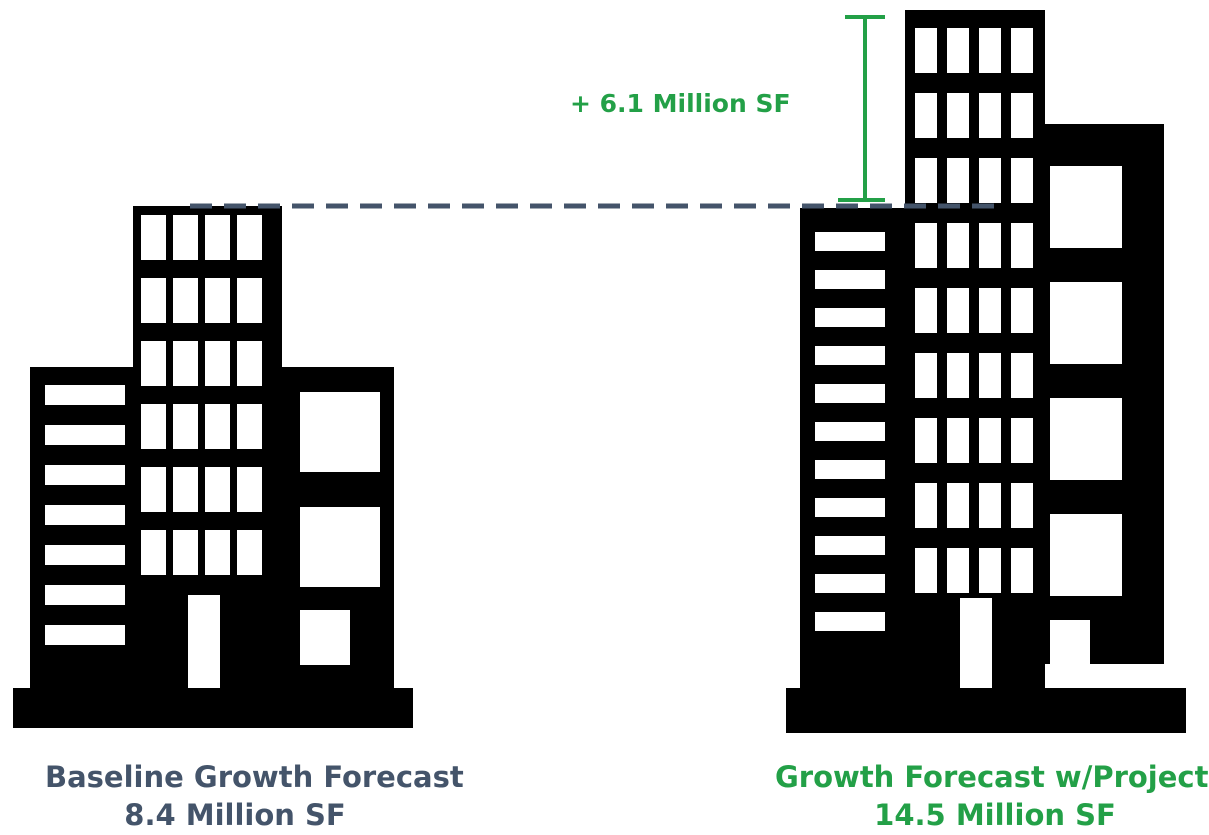  What do you see at coordinates (861, 108) in the screenshot?
I see `delta-bracket` at bounding box center [861, 108].